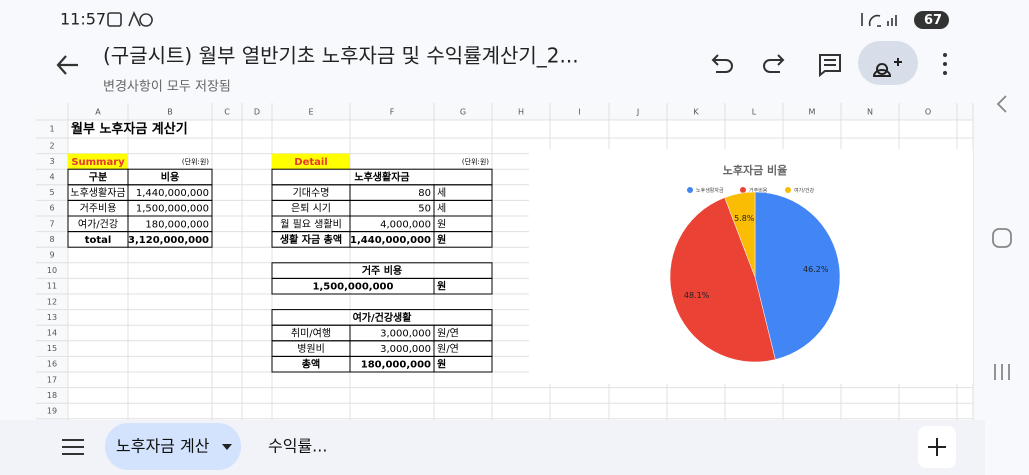  Describe the element at coordinates (52, 395) in the screenshot. I see `row-header: 18` at that location.